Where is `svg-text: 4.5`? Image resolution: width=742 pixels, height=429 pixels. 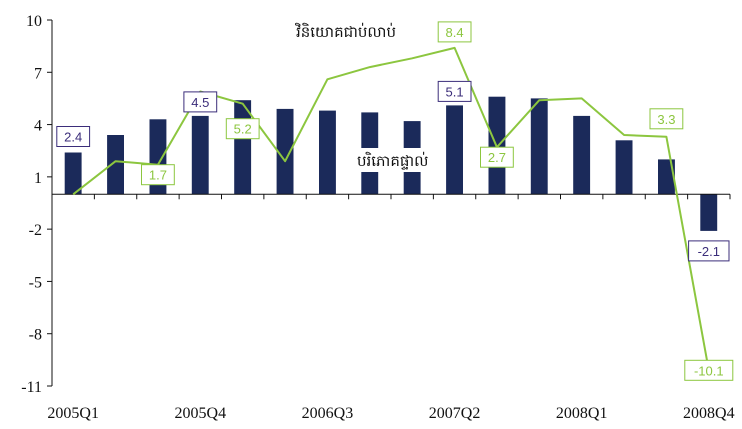 svg-text: 4.5 is located at coordinates (200, 102).